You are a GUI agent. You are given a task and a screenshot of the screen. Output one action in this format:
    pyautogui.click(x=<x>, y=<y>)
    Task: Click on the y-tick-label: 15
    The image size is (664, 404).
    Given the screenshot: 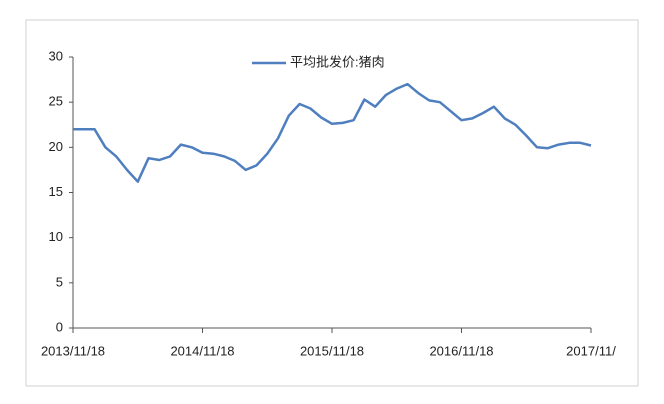 What is the action you would take?
    pyautogui.click(x=56, y=191)
    